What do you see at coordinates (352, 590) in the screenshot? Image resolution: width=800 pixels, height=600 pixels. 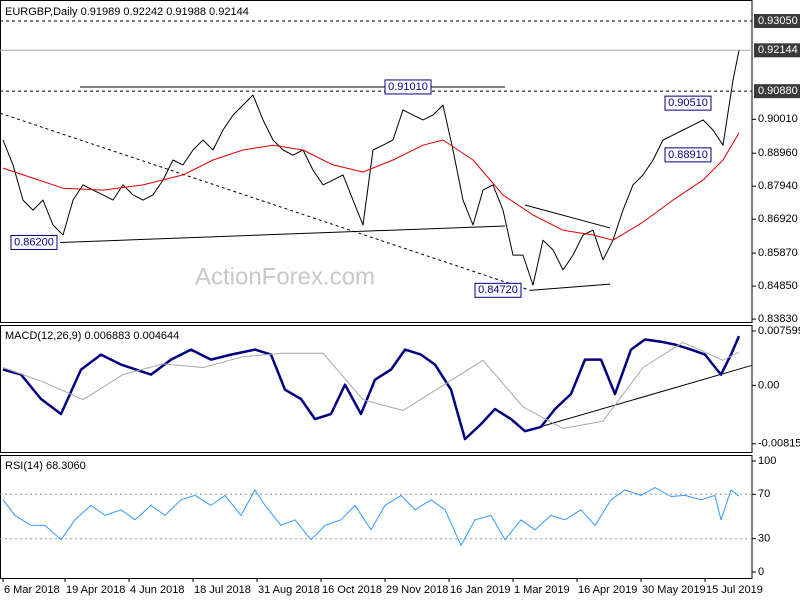 I see `x-tick-label: 16 Oct 2018` at bounding box center [352, 590].